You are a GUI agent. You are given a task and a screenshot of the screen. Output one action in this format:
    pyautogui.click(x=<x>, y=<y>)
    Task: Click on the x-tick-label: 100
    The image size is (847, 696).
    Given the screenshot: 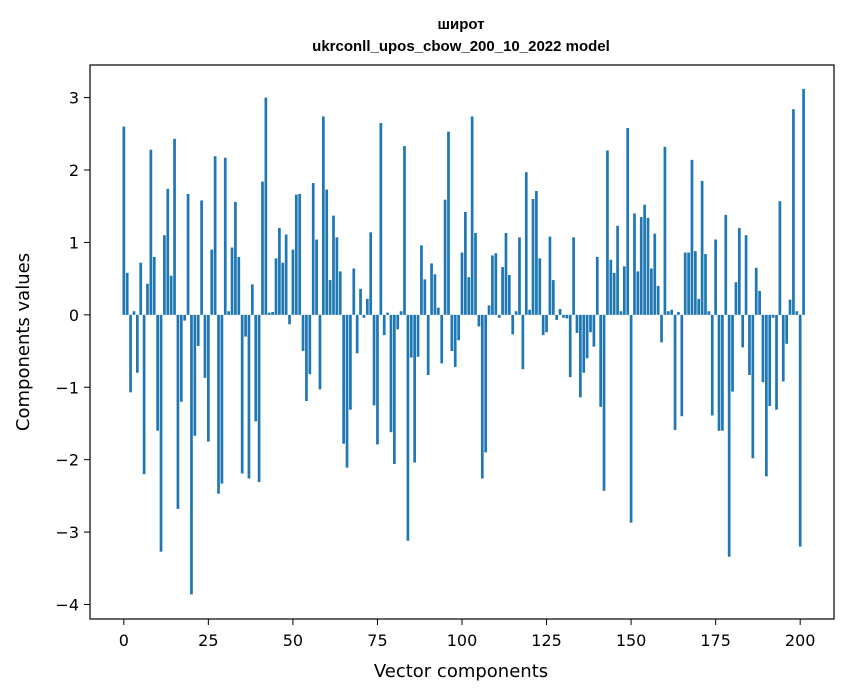 What is the action you would take?
    pyautogui.click(x=462, y=640)
    